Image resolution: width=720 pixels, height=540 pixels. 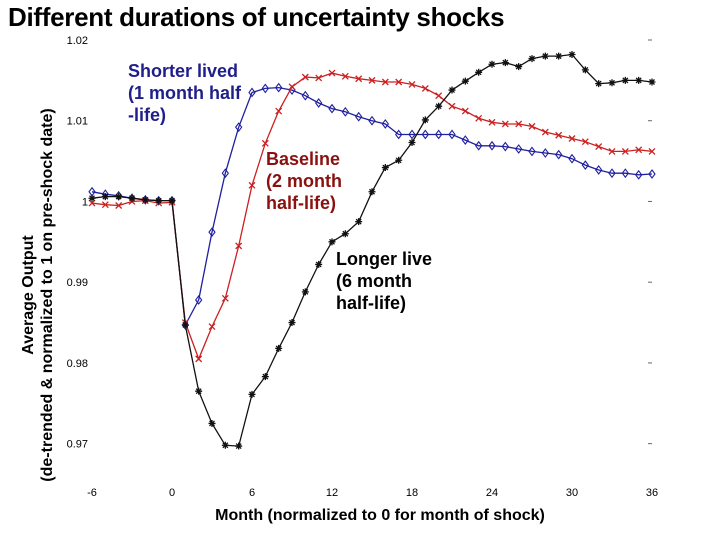 What do you see at coordinates (77, 445) in the screenshot?
I see `y-tick-label: 0.97` at bounding box center [77, 445].